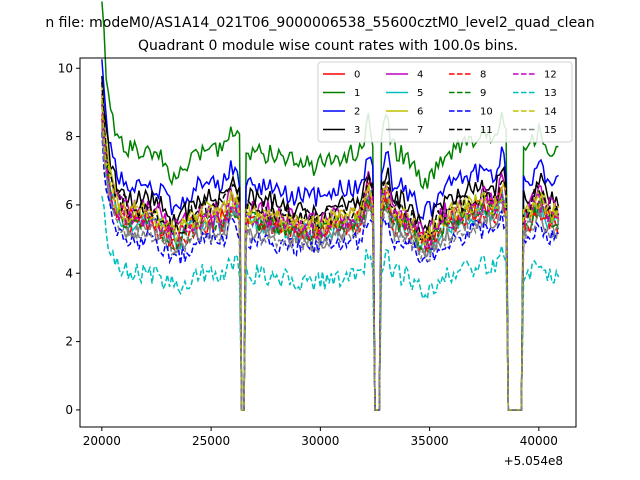  What do you see at coordinates (65, 68) in the screenshot?
I see `y-tick-label: 10` at bounding box center [65, 68].